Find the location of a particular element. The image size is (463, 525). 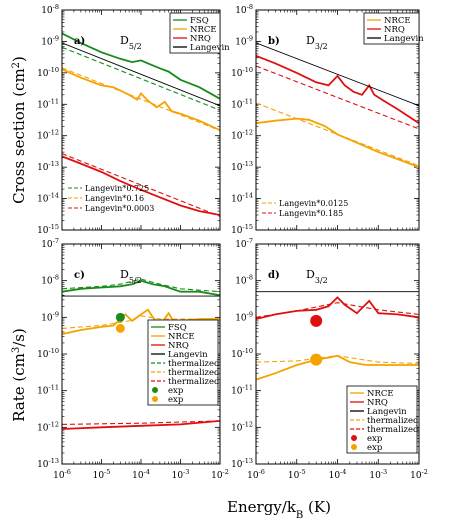

legend-label: Langevin*0.16 is located at coordinates (114, 198).